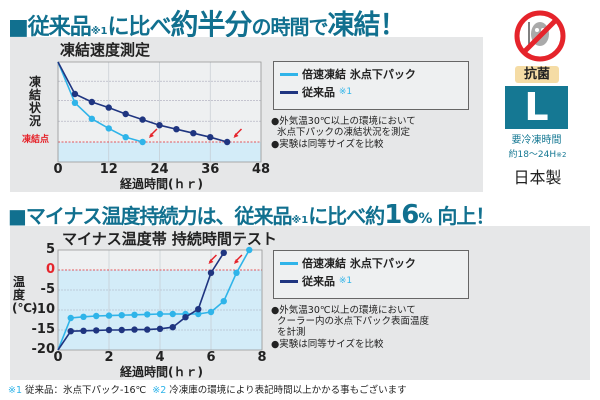 Image resolution: width=600 pixels, height=400 pixels. I want to click on chart-2-note: ●実験は同等サイズを比較, so click(327, 344).